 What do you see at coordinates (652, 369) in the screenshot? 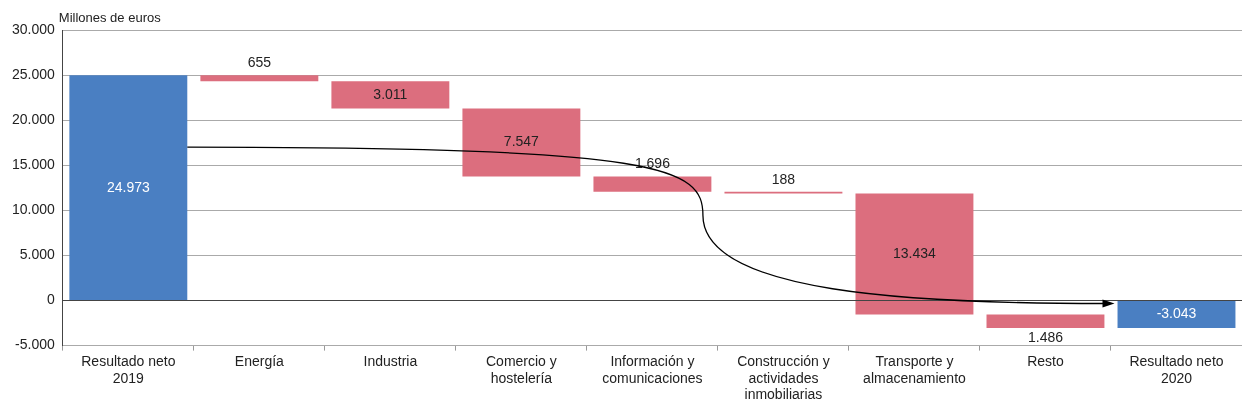
I see `x-tick-label: Información y comunicaciones` at bounding box center [652, 369].